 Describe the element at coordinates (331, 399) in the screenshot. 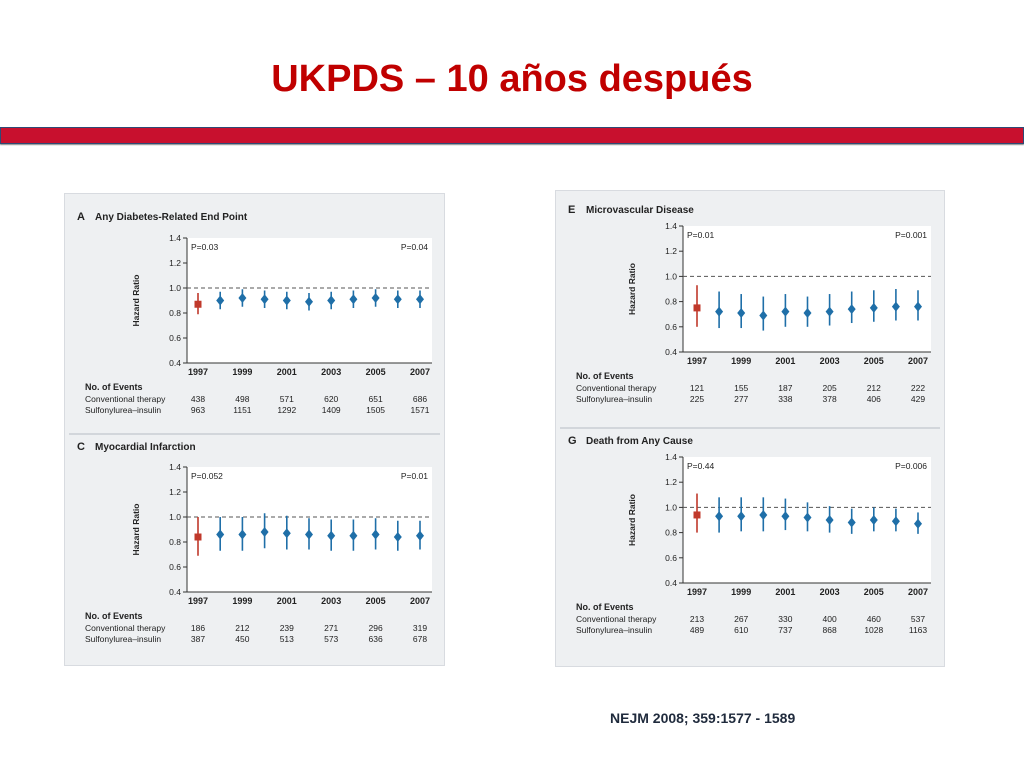

I see `events-value: 620` at that location.